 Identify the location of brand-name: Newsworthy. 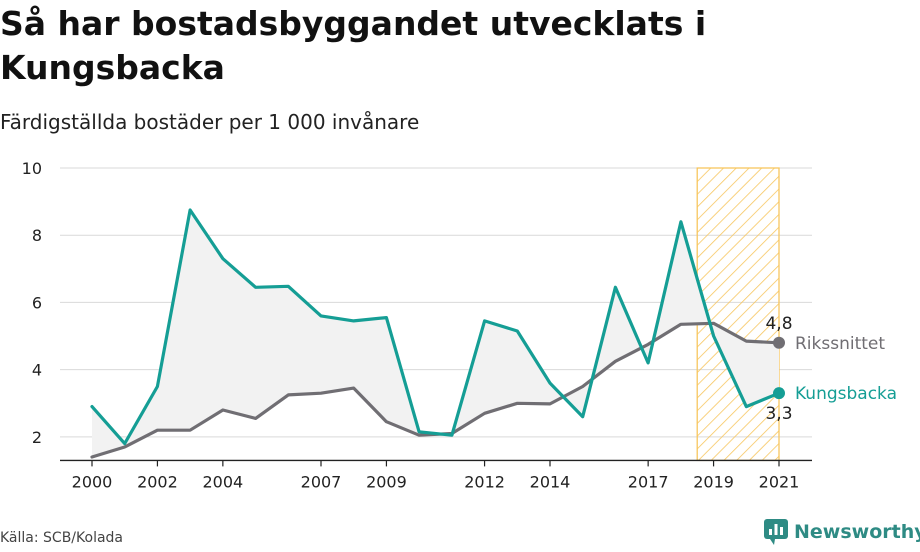
(857, 532).